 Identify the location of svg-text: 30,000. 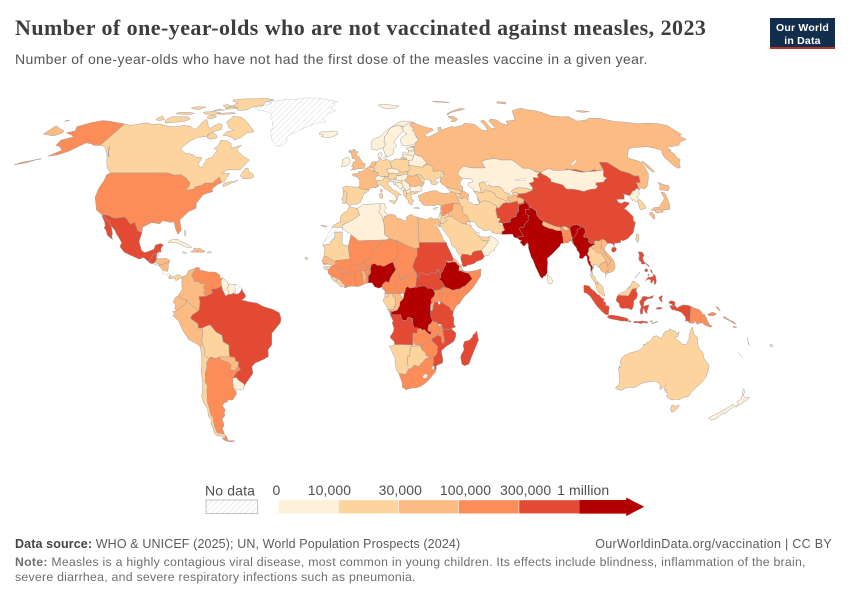
(401, 490).